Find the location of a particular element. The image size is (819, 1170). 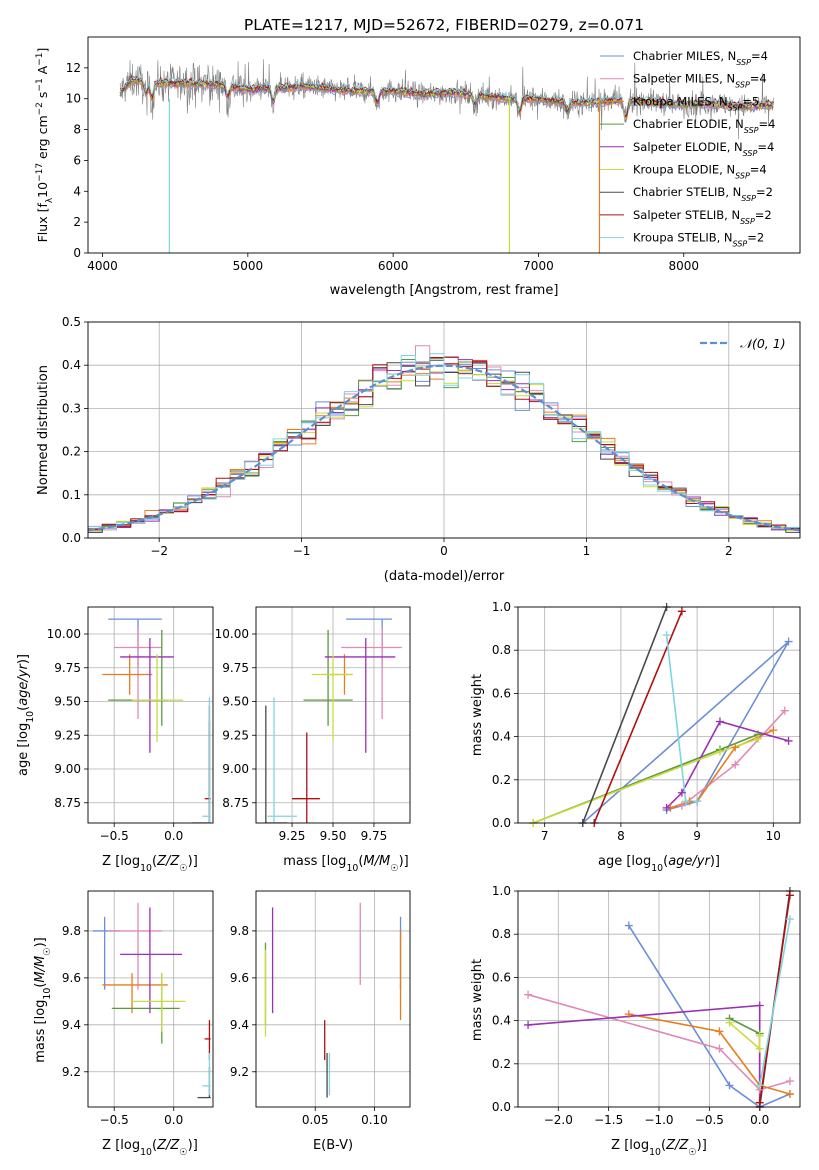

weight_vs_age-xtick-label: 8 is located at coordinates (621, 836).